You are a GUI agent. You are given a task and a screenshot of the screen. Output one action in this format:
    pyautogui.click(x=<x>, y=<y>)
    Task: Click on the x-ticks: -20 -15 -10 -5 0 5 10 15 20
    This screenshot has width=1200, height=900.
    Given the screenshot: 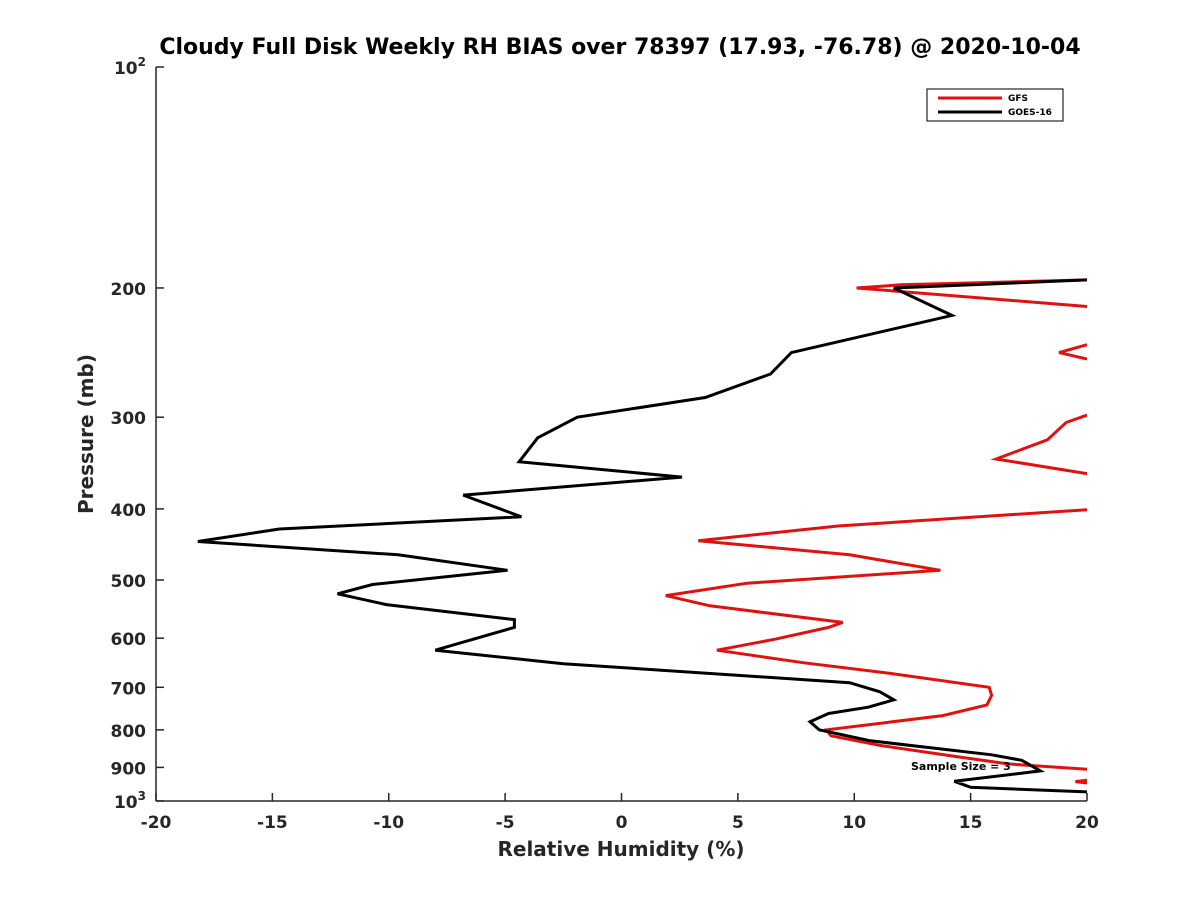 What is the action you would take?
    pyautogui.click(x=620, y=813)
    